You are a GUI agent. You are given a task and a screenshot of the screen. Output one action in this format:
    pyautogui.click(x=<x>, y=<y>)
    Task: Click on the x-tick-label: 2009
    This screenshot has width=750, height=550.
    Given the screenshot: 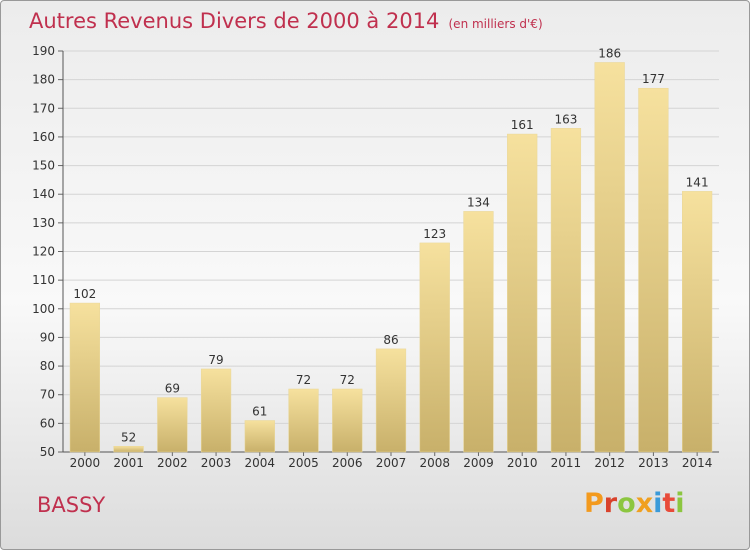 What is the action you would take?
    pyautogui.click(x=478, y=463)
    